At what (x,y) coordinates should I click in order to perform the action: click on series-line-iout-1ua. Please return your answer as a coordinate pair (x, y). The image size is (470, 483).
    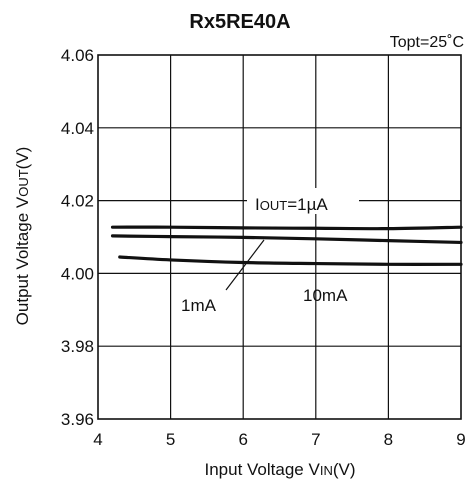
    Looking at the image, I should click on (286, 228).